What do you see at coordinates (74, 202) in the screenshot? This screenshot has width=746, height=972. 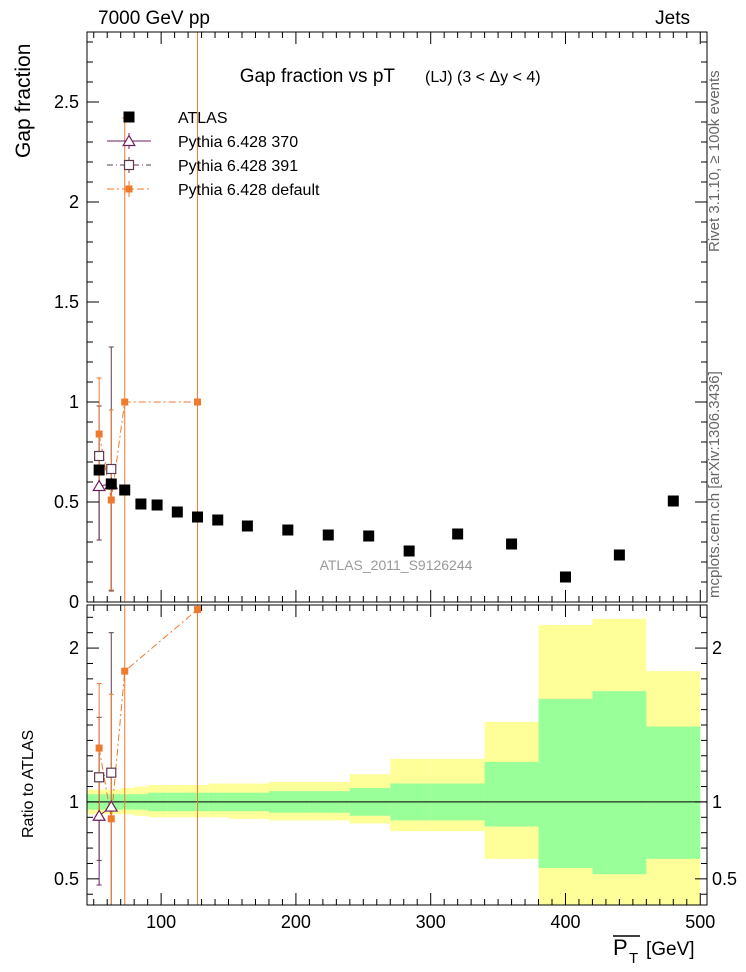 I see `y-tick-label: 2` at bounding box center [74, 202].